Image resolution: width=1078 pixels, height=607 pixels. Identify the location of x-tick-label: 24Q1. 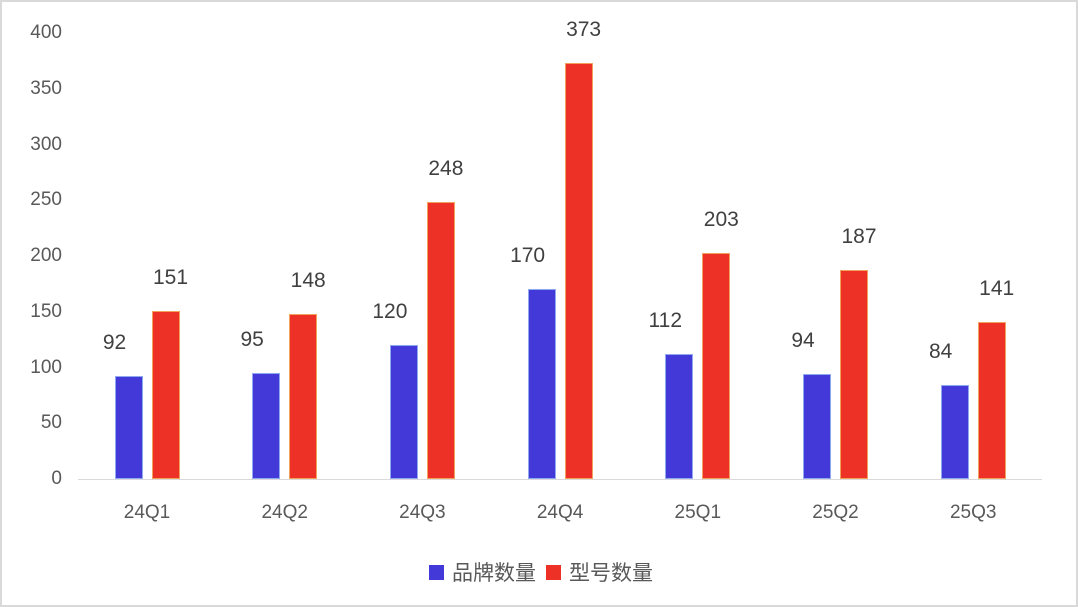
(147, 512).